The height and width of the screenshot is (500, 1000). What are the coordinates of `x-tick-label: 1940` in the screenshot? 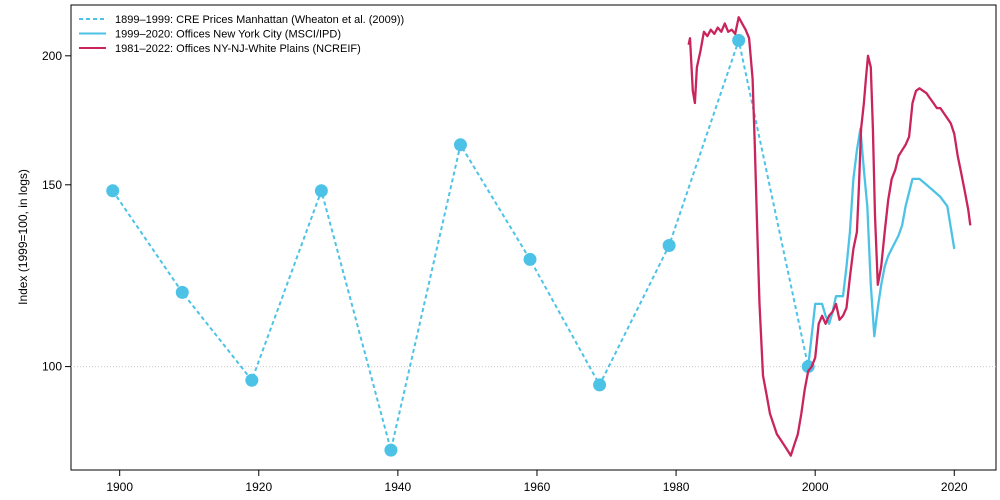 It's located at (398, 487).